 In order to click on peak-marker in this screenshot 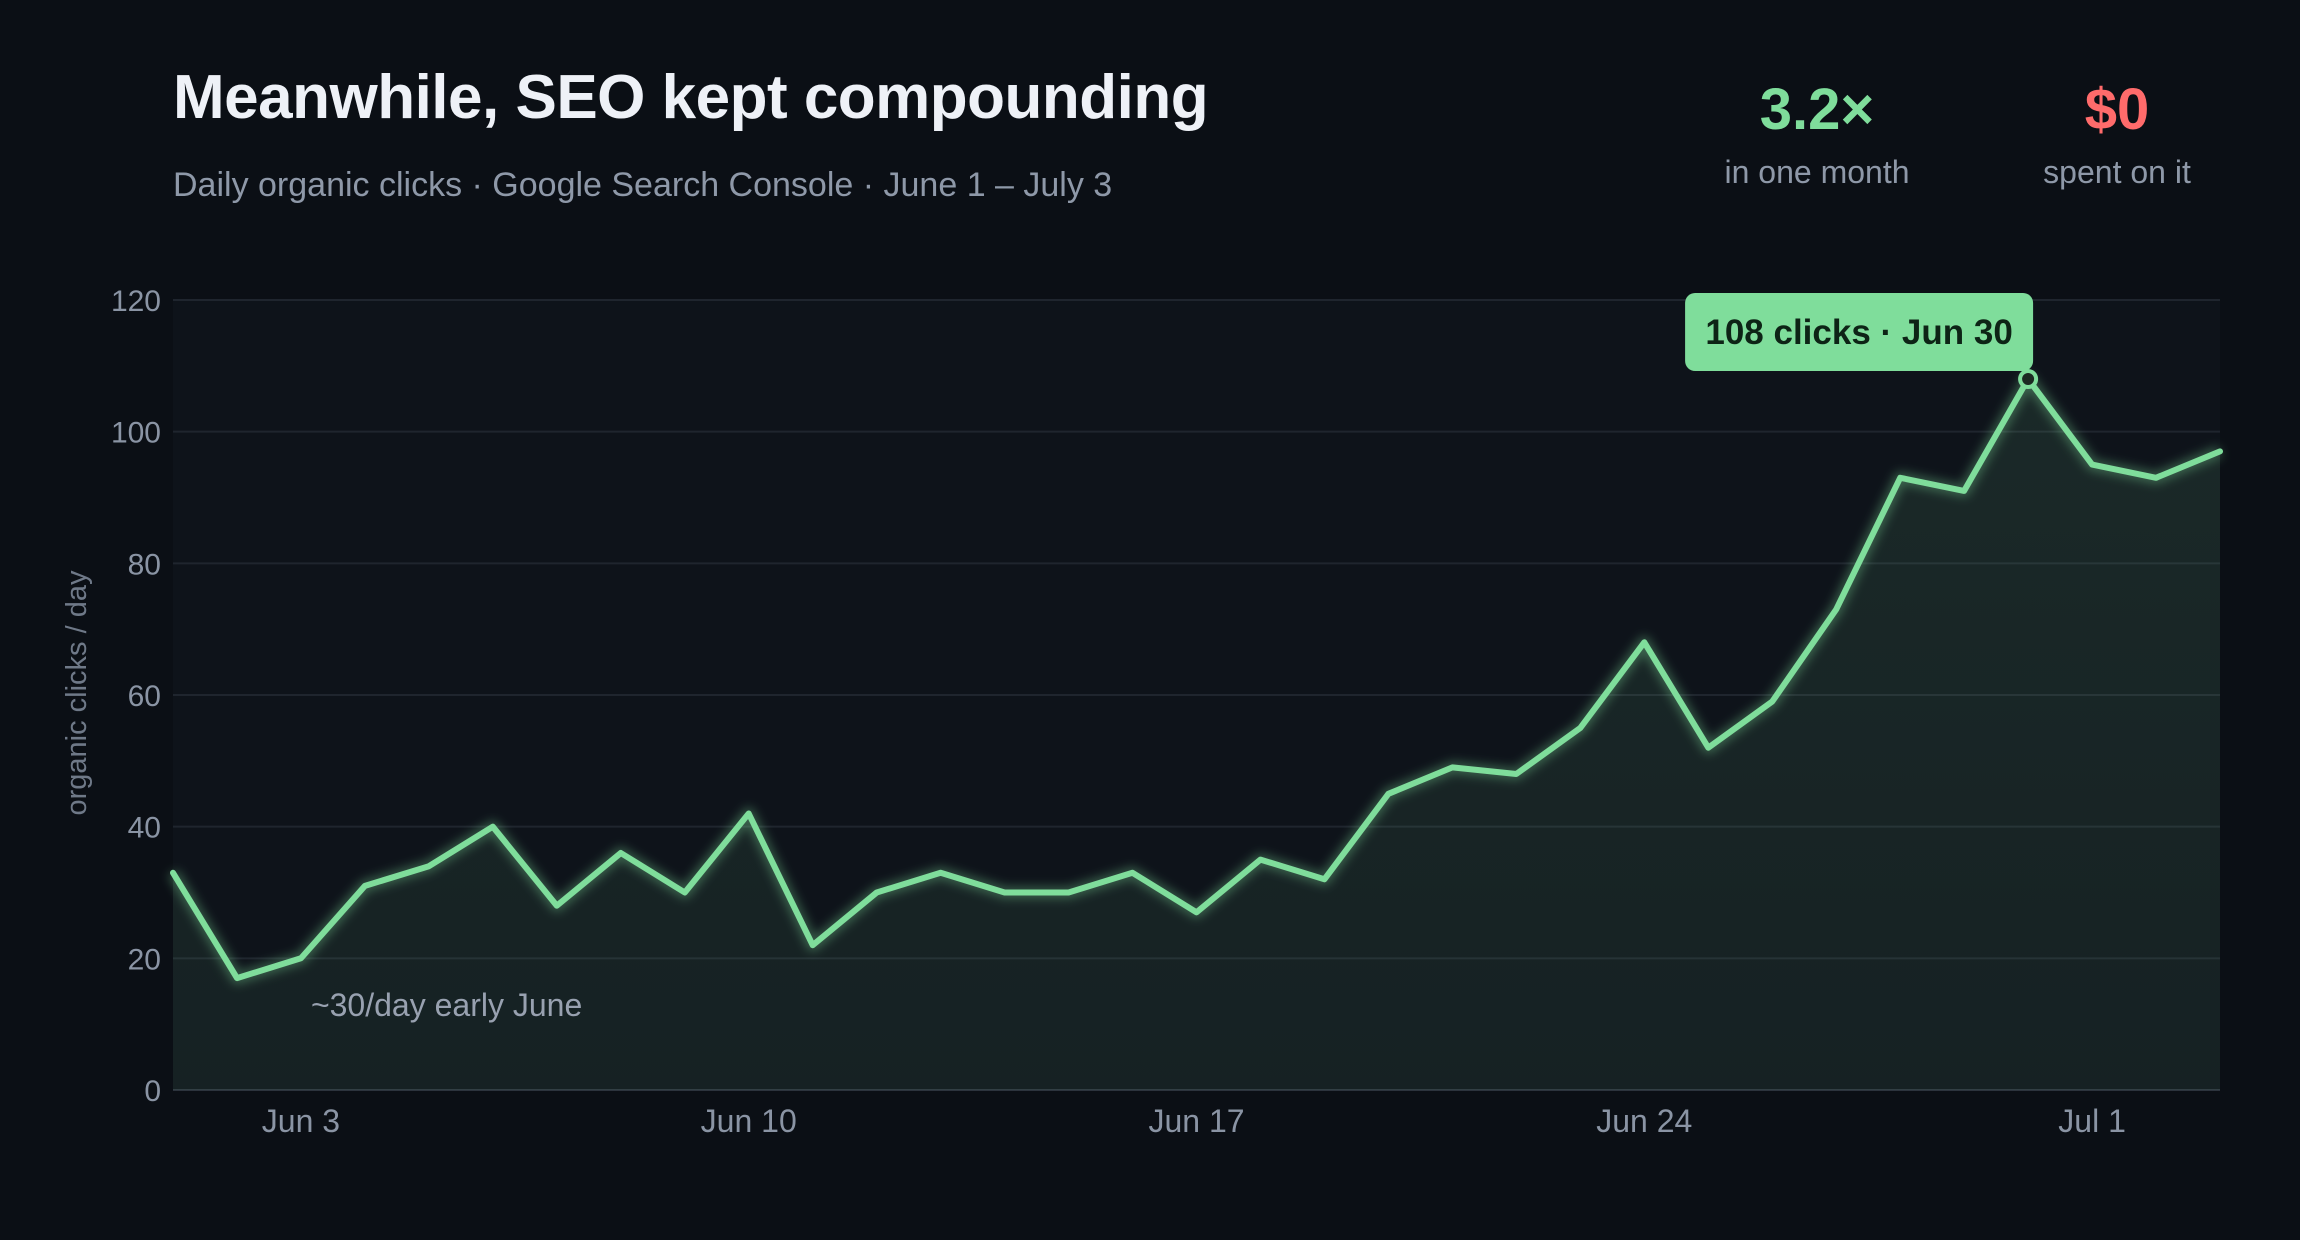, I will do `click(2028, 379)`.